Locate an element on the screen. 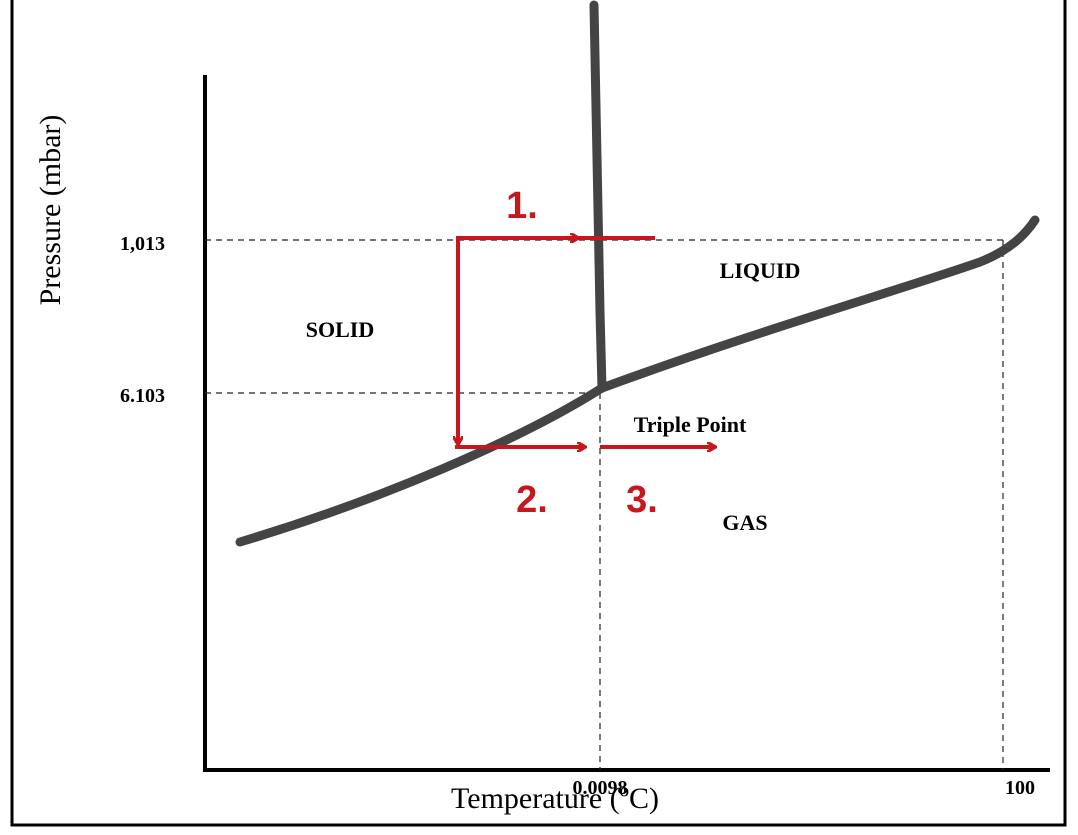 This screenshot has width=1078, height=835. step-label: 2. is located at coordinates (532, 500).